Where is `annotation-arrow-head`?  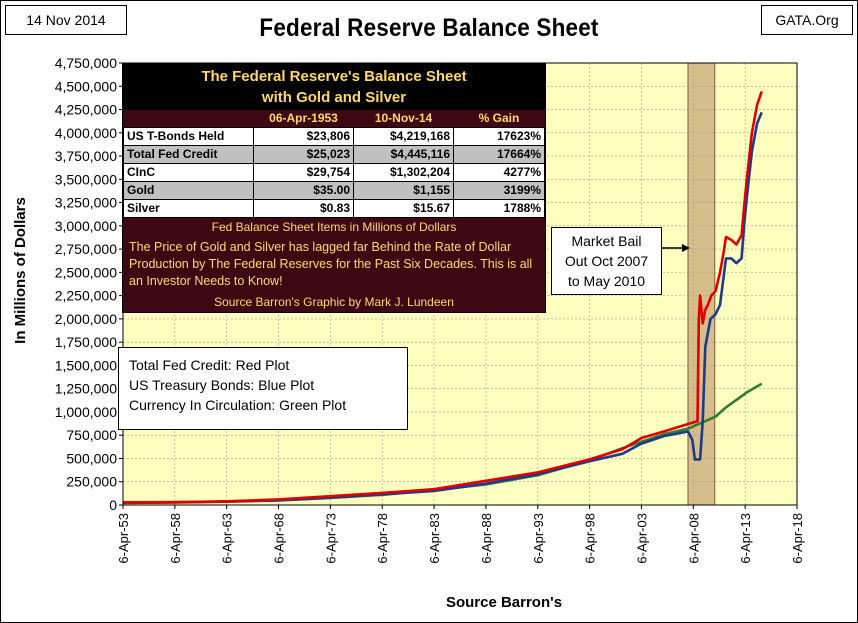 annotation-arrow-head is located at coordinates (686, 248).